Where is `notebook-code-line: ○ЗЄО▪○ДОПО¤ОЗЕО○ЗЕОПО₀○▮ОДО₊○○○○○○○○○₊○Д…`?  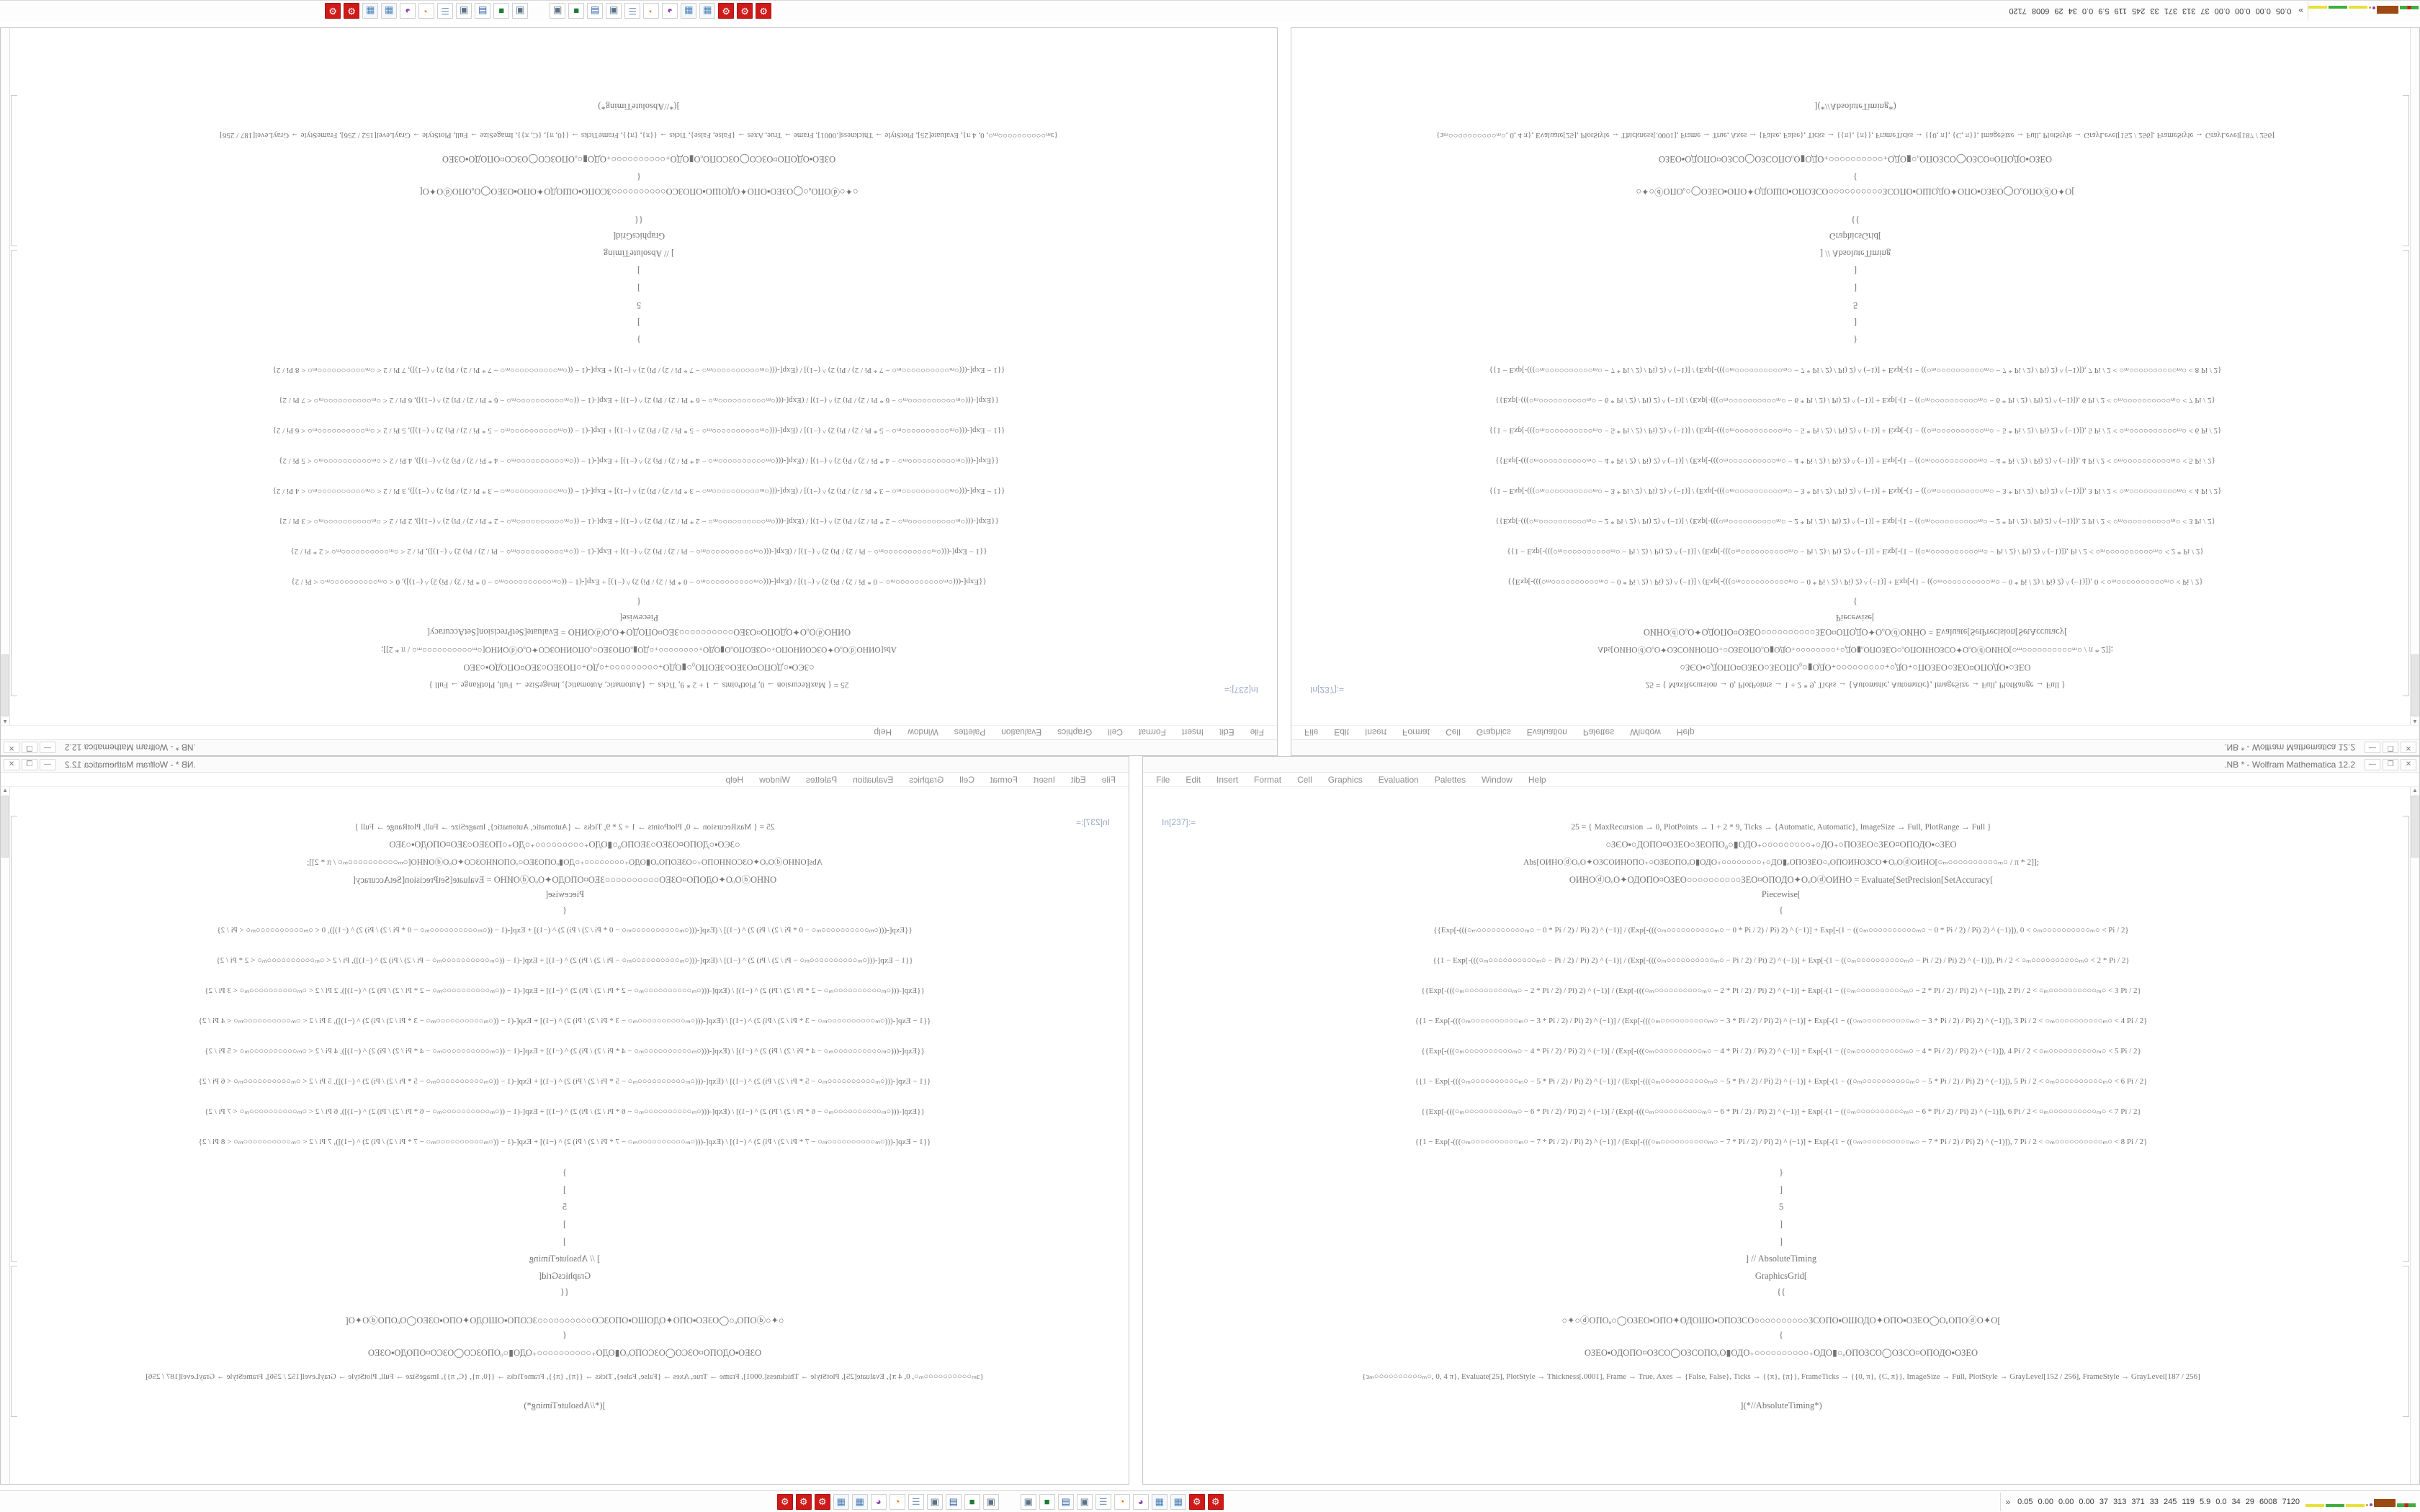
notebook-code-line: ○ЗЄО▪○ДОПО¤ОЗЕО○ЗЕОПО₀○▮ОДО₊○○○○○○○○○₊○Д… is located at coordinates (1855, 667).